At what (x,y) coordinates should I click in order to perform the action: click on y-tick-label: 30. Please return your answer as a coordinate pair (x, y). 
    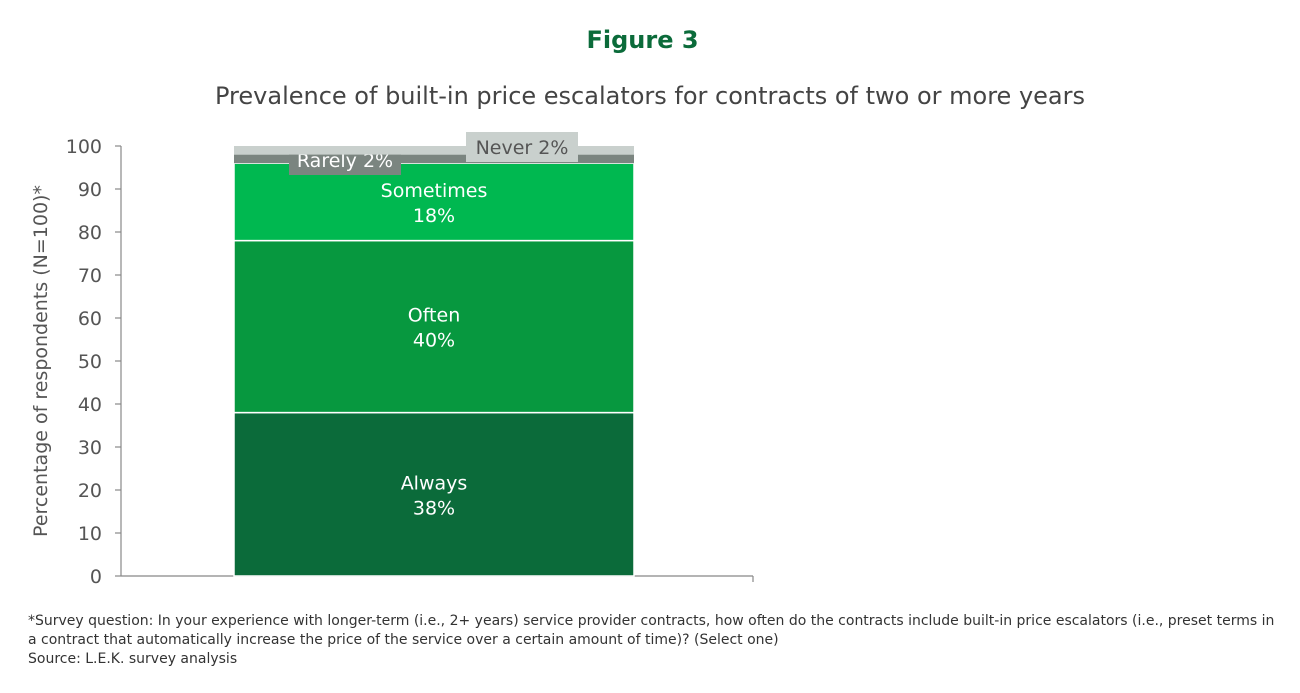
    Looking at the image, I should click on (90, 448).